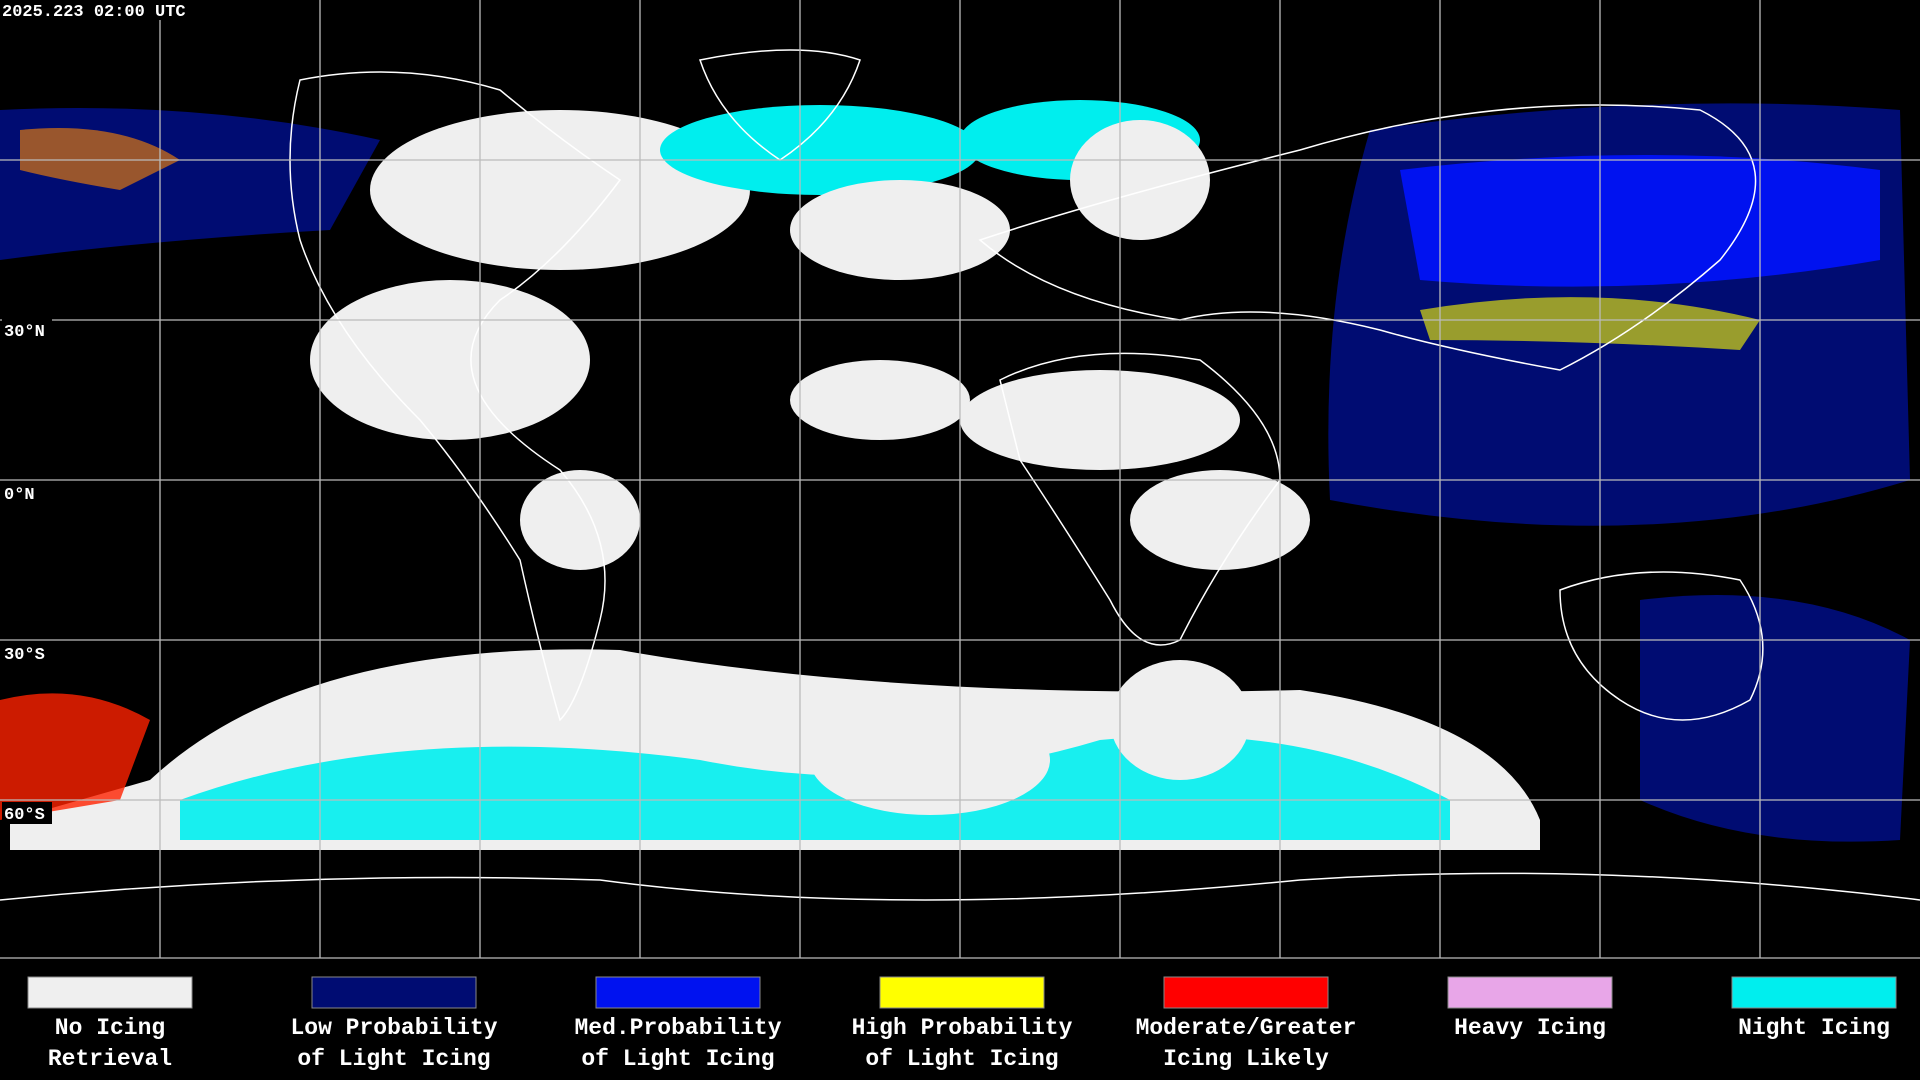 Image resolution: width=1920 pixels, height=1080 pixels. I want to click on legend-label: Moderate/Greater, so click(1246, 1028).